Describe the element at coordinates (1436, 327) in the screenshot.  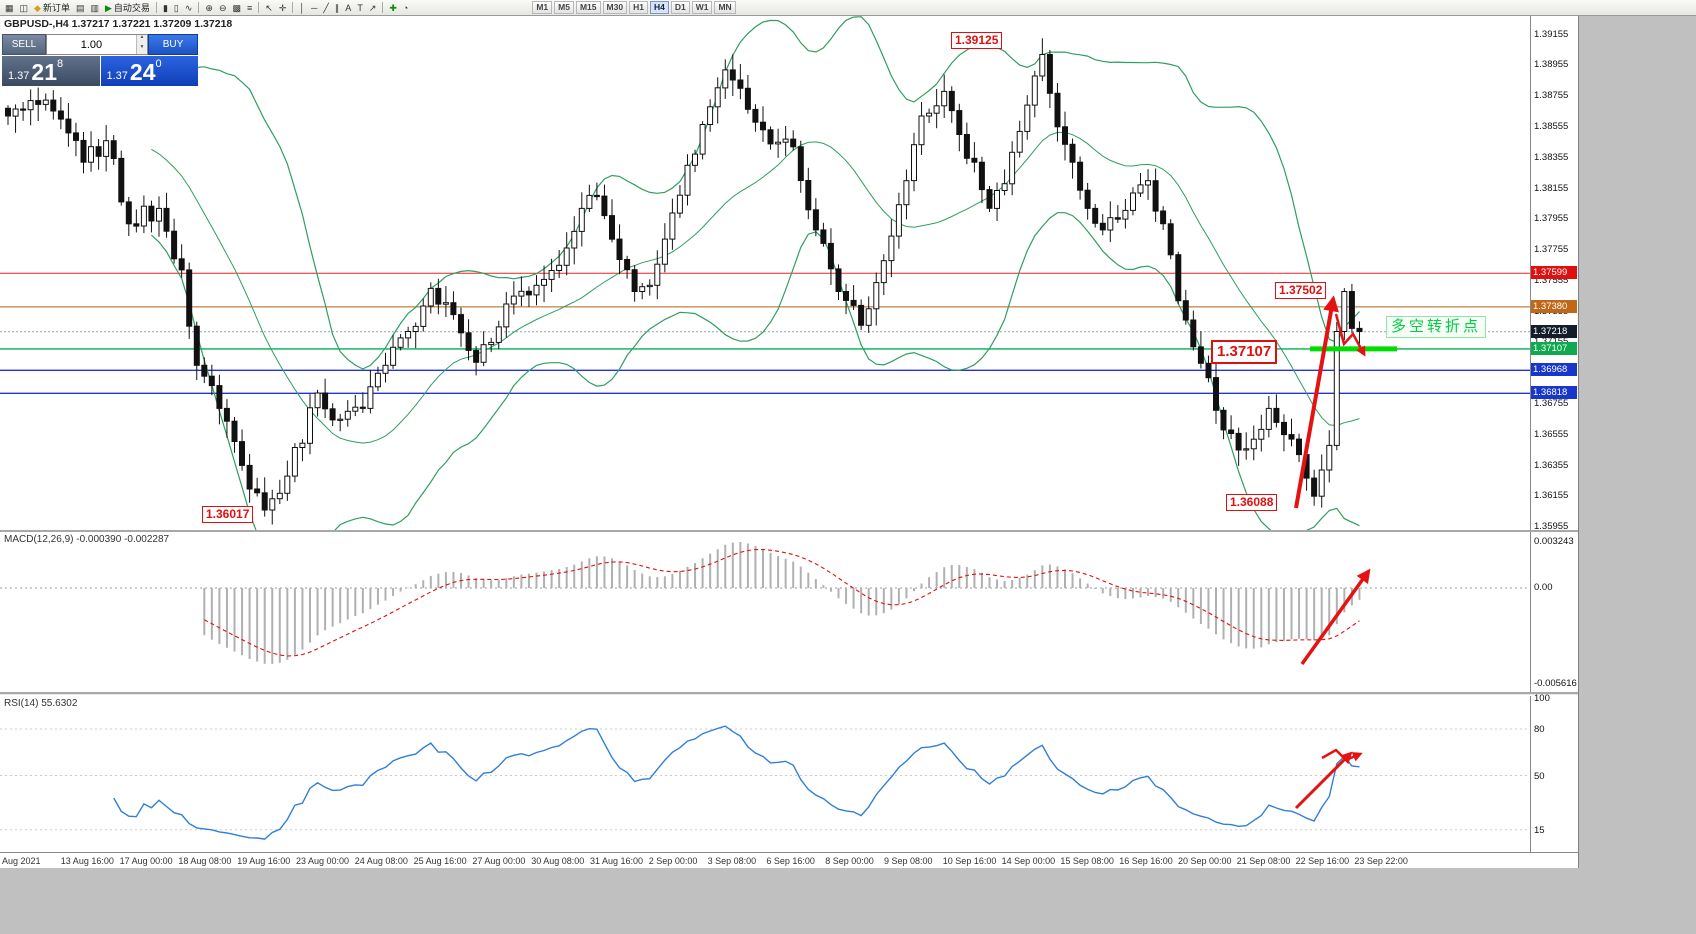
I see `chart-annotation: 多空转折点` at that location.